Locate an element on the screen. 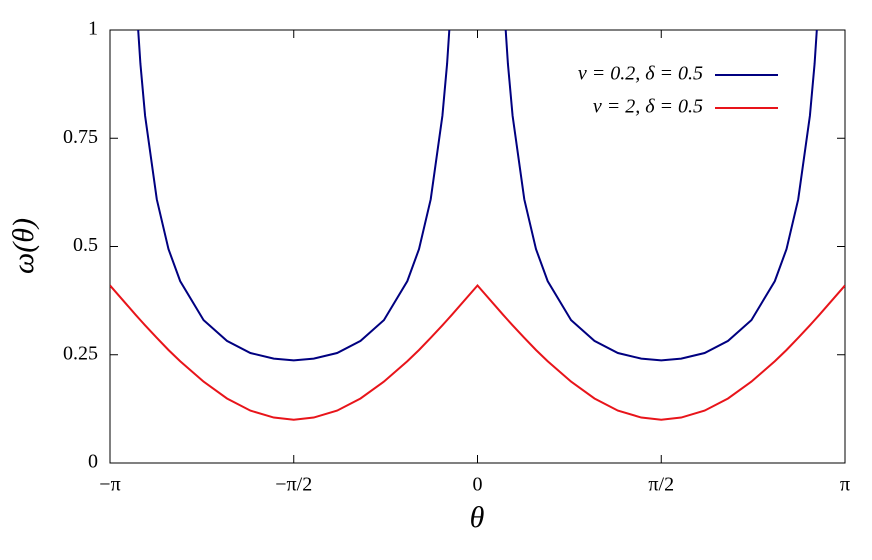 This screenshot has width=872, height=560. y-axis-label: ω(θ) is located at coordinates (23, 246).